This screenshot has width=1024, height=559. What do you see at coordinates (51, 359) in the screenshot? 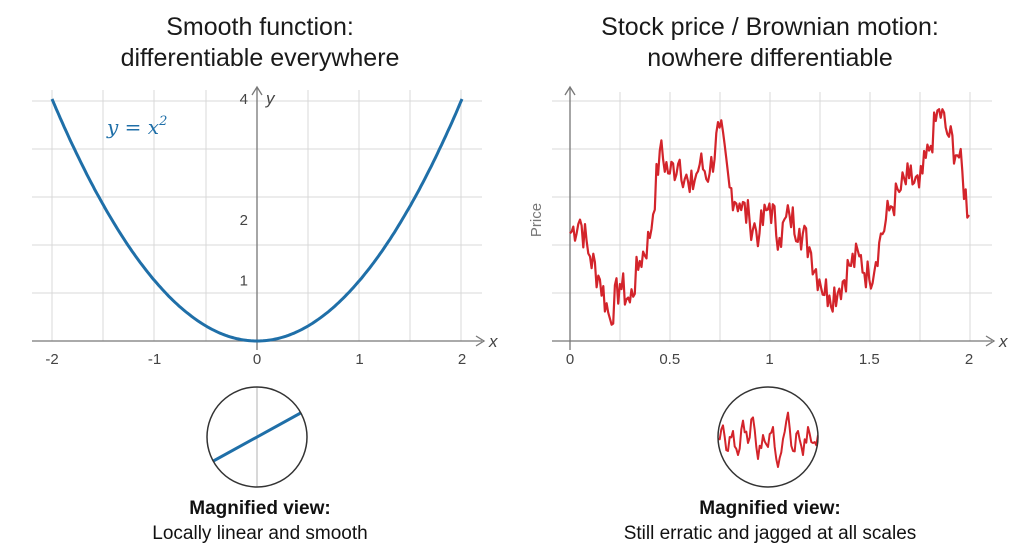
I see `left-x-tick--2: -2` at bounding box center [51, 359].